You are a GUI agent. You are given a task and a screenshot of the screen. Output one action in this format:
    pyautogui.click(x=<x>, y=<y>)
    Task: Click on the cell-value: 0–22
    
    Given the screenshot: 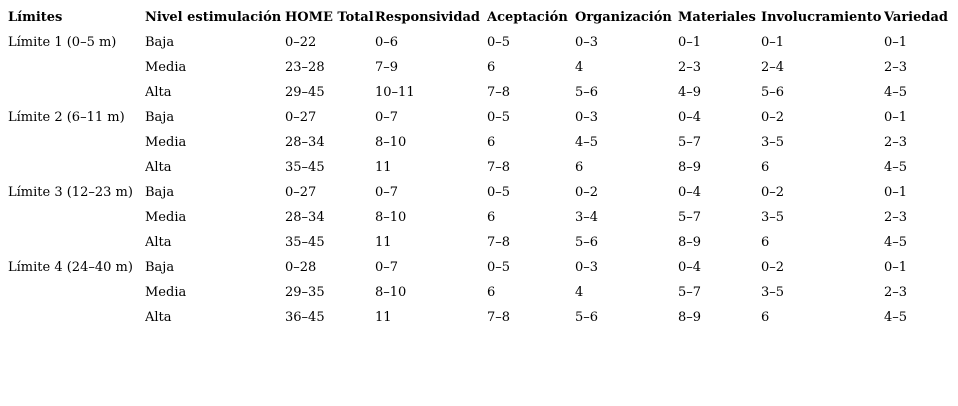 What is the action you would take?
    pyautogui.click(x=301, y=42)
    